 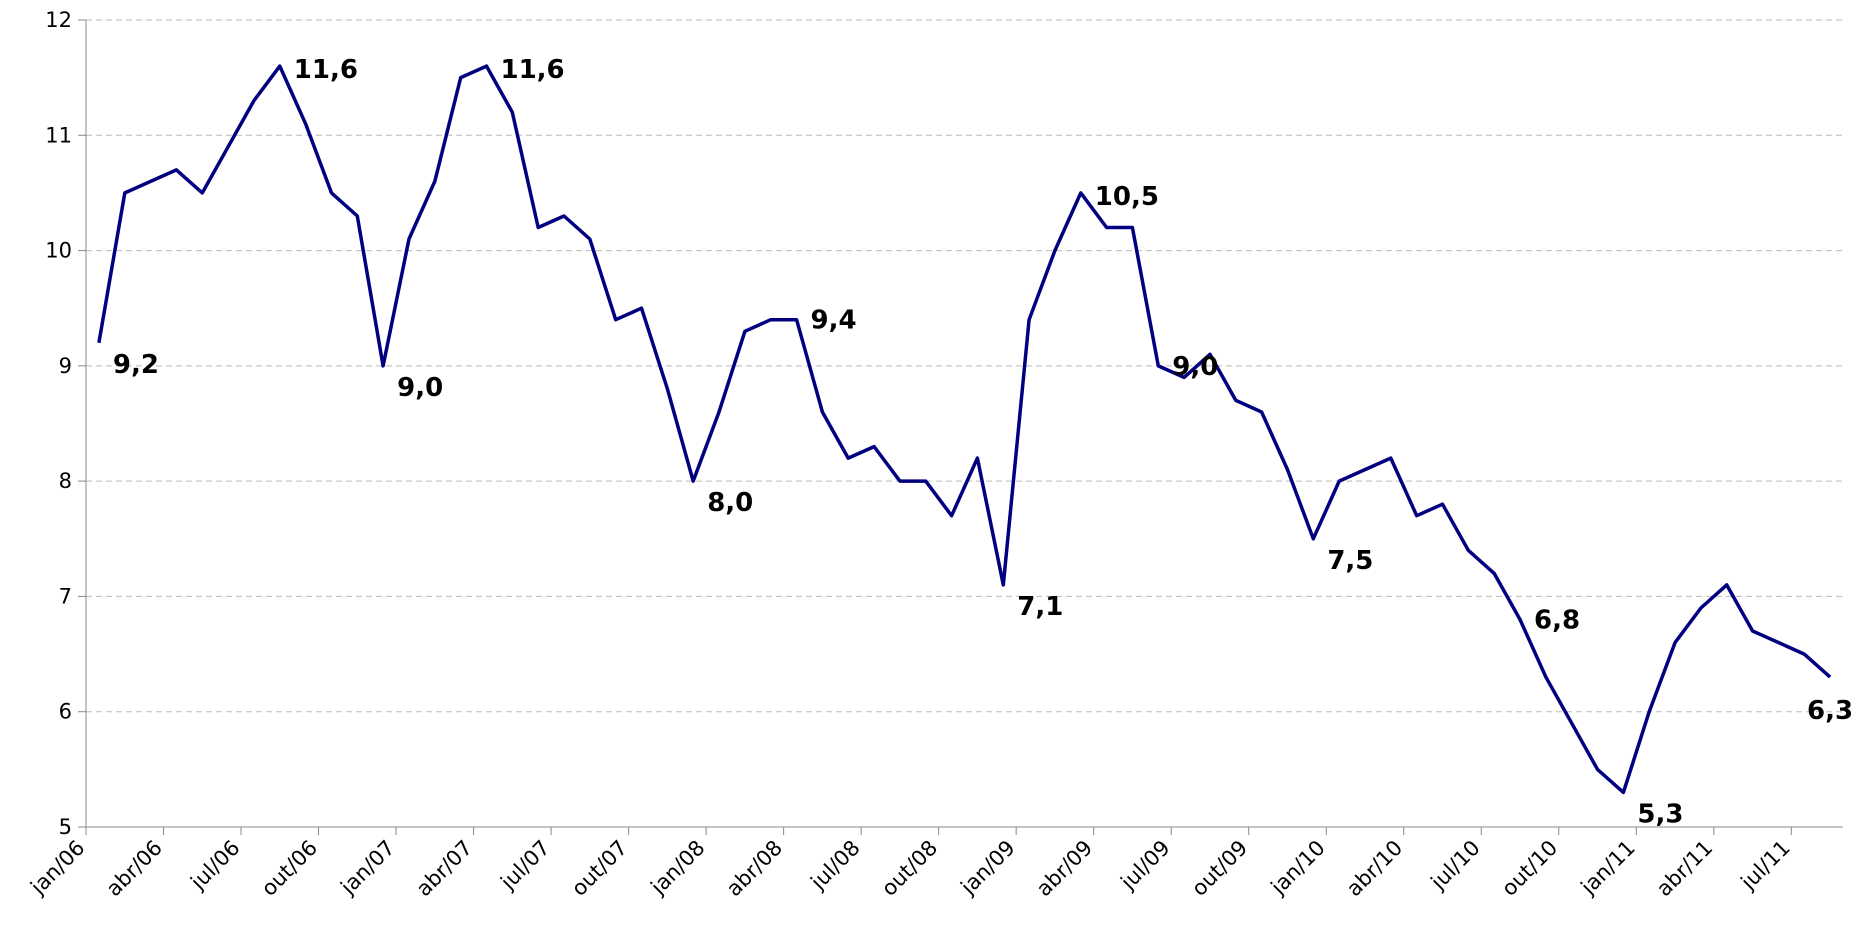 What do you see at coordinates (65, 712) in the screenshot?
I see `y-tick-label: 6` at bounding box center [65, 712].